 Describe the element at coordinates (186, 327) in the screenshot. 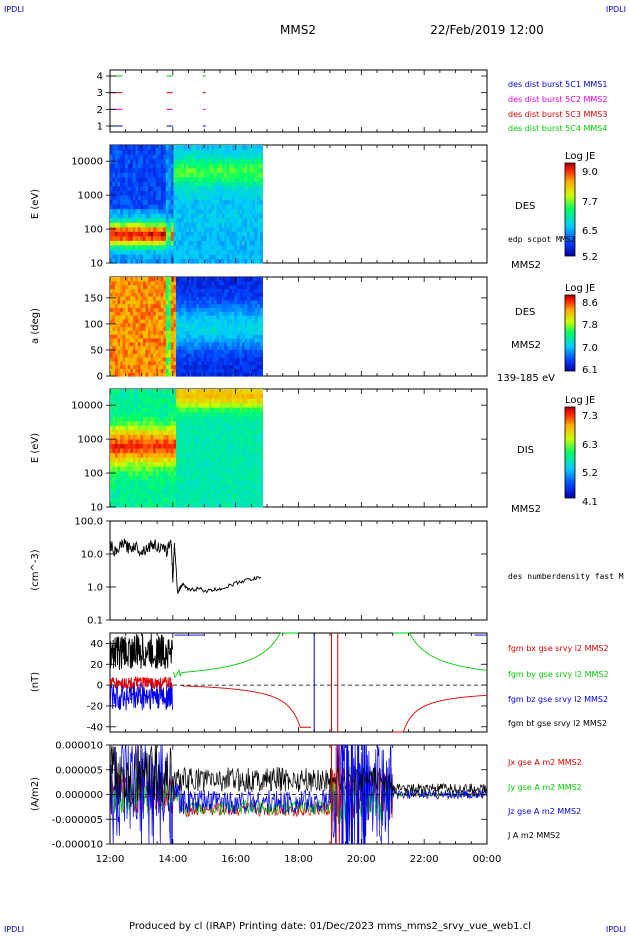

I see `des-pitch-spectrogram` at that location.